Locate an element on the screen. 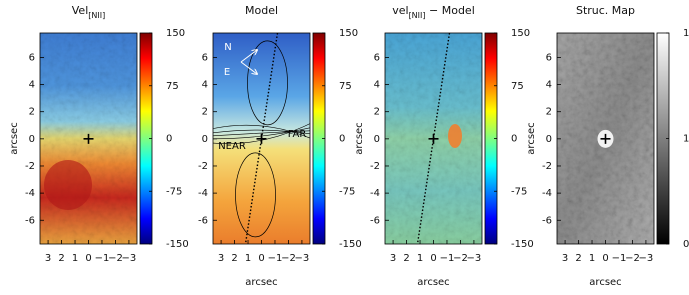 The width and height of the screenshot is (689, 295). title-part: Struc. Map is located at coordinates (605, 10).